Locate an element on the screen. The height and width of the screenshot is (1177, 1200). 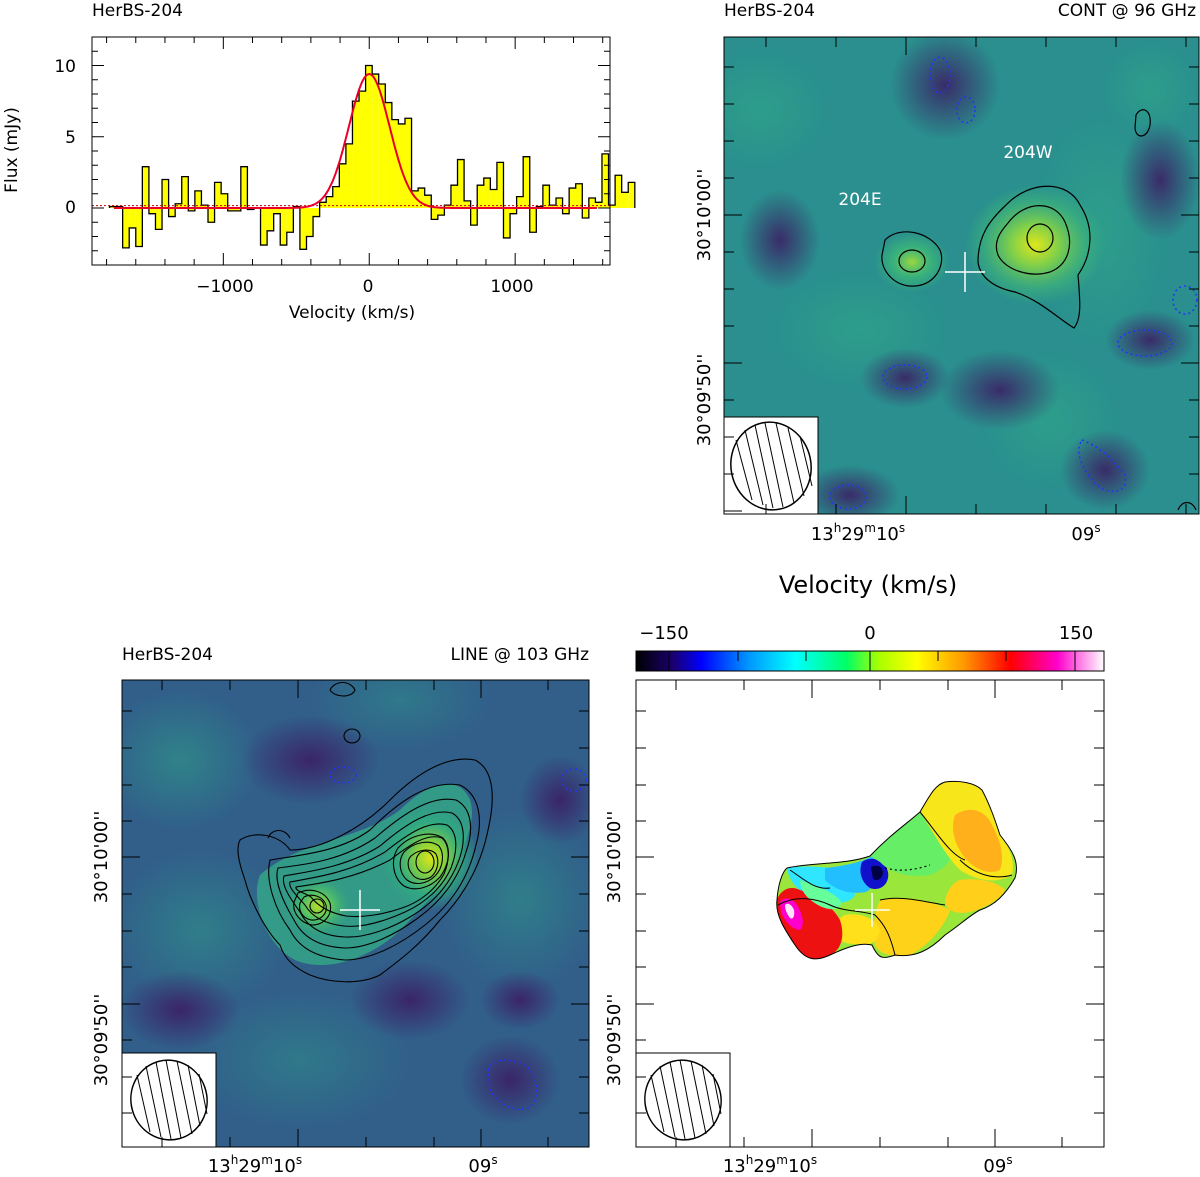
x-tick-label-1000: 1000 is located at coordinates (511, 287).